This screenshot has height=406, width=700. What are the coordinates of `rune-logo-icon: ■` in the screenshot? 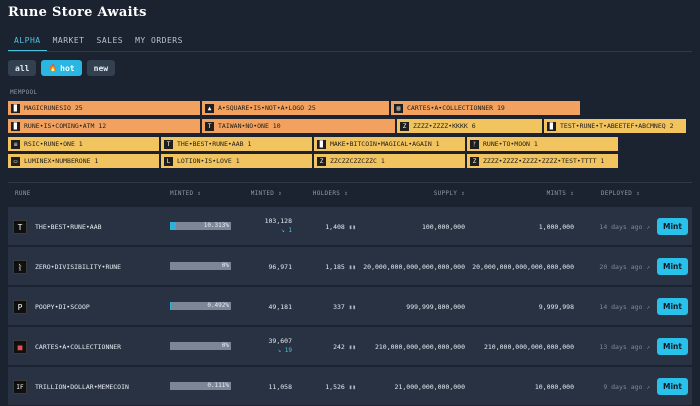 It's located at (20, 347).